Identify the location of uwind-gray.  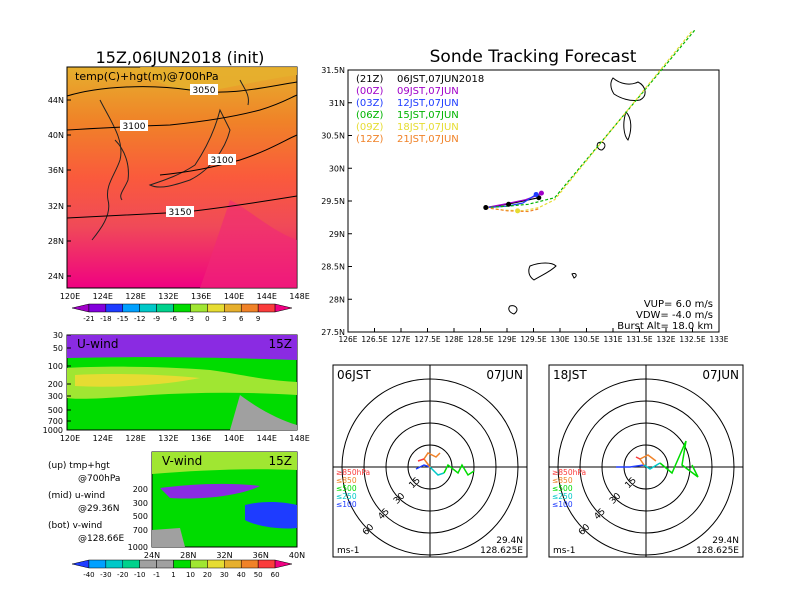
(263, 412).